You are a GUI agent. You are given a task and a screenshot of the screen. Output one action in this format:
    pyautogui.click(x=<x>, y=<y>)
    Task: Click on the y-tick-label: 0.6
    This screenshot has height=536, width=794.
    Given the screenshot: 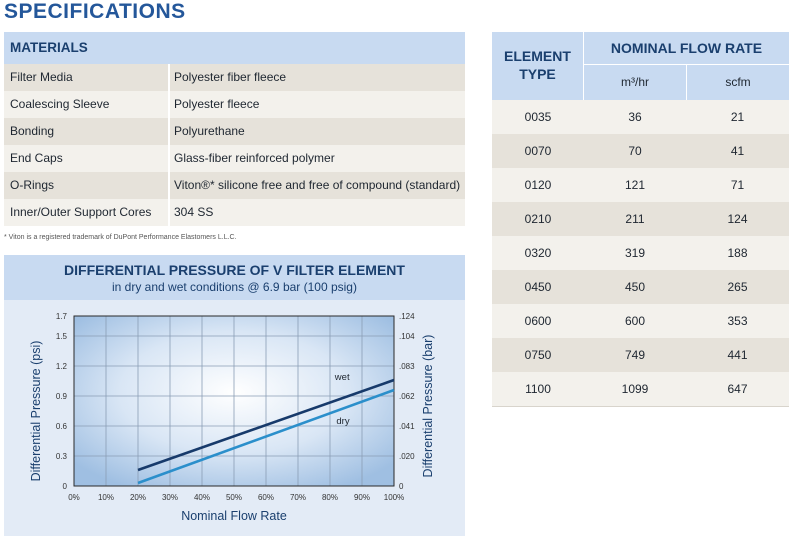 What is the action you would take?
    pyautogui.click(x=62, y=426)
    